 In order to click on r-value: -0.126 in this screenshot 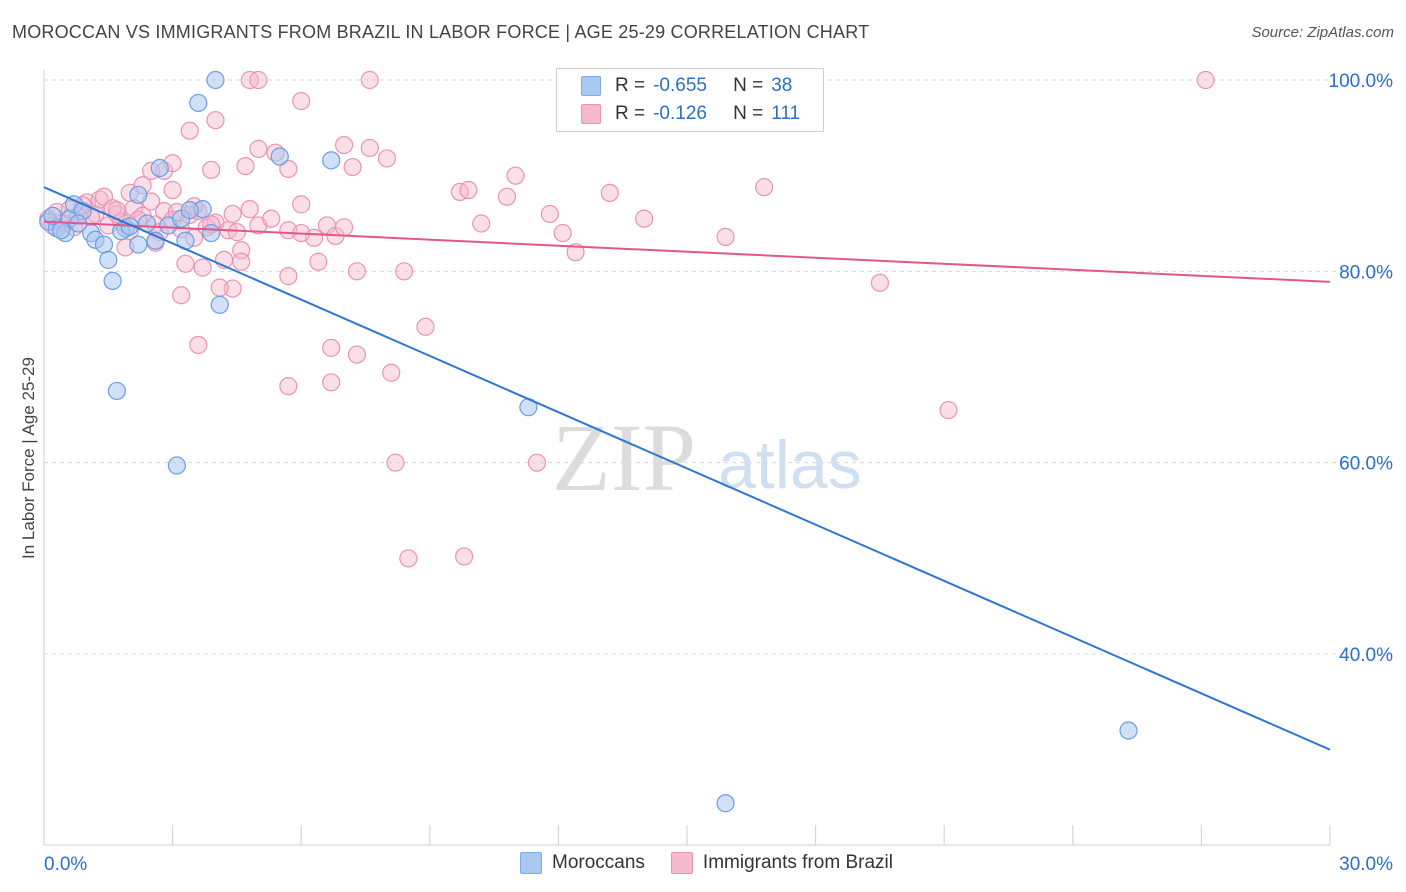, I will do `click(680, 113)`.